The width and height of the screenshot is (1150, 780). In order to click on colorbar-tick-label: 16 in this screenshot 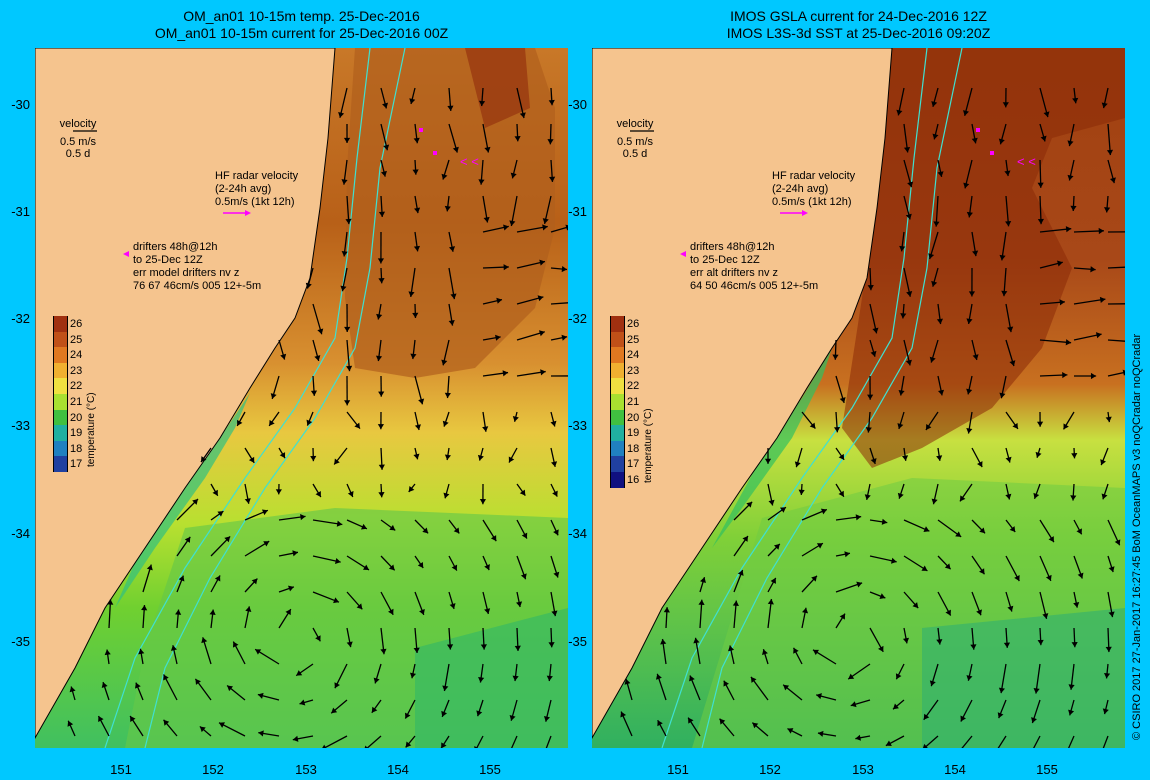, I will do `click(633, 480)`.